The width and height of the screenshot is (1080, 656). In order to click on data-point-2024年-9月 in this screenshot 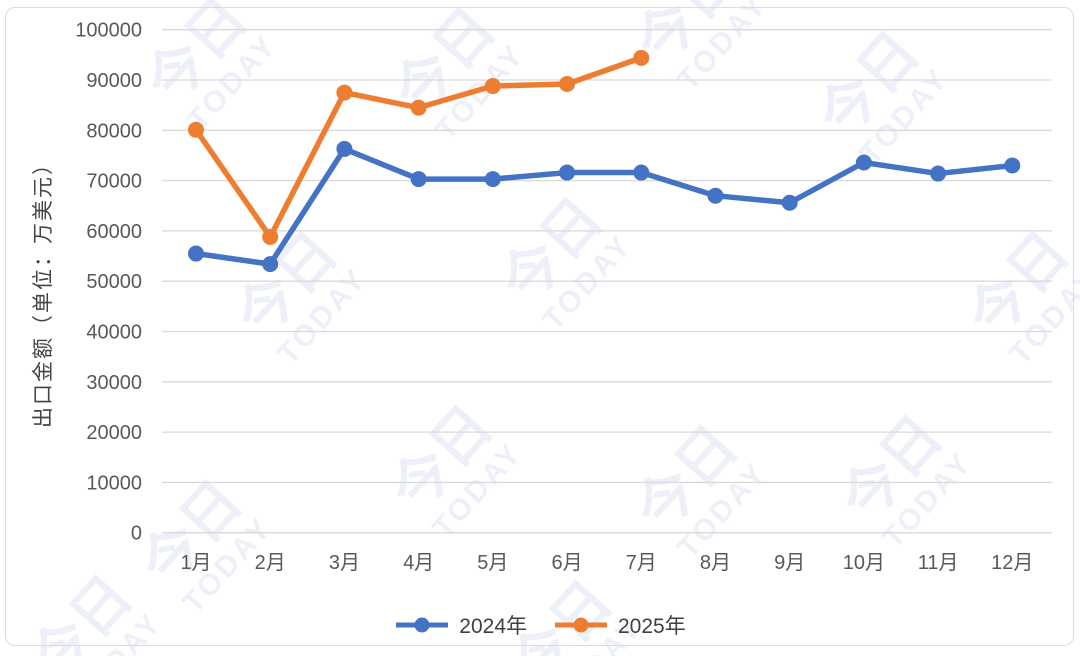, I will do `click(789, 202)`.